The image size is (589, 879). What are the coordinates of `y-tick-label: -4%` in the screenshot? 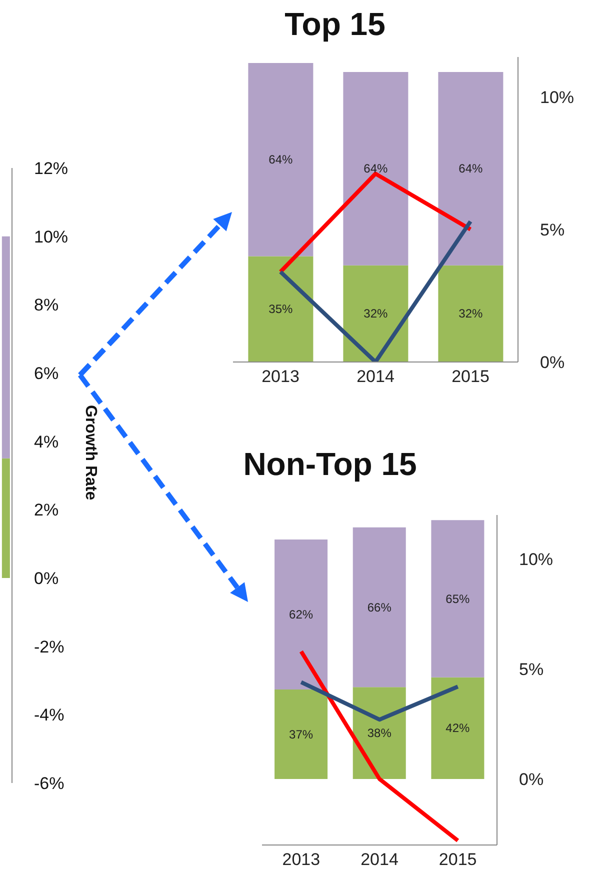 It's located at (49, 715).